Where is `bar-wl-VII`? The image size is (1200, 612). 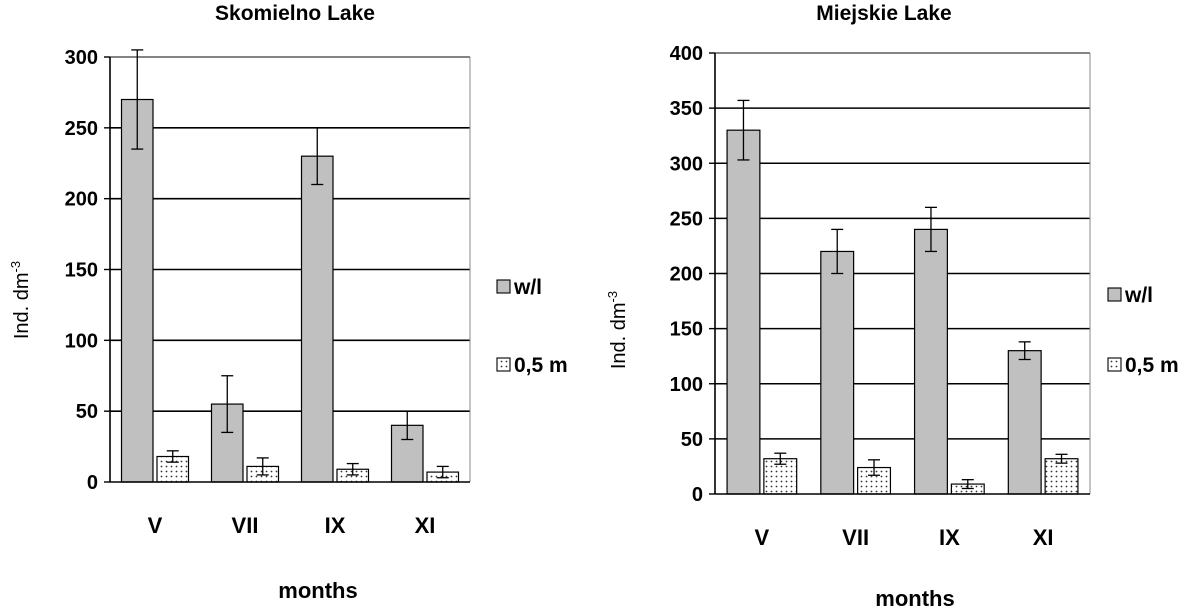 bar-wl-VII is located at coordinates (837, 372).